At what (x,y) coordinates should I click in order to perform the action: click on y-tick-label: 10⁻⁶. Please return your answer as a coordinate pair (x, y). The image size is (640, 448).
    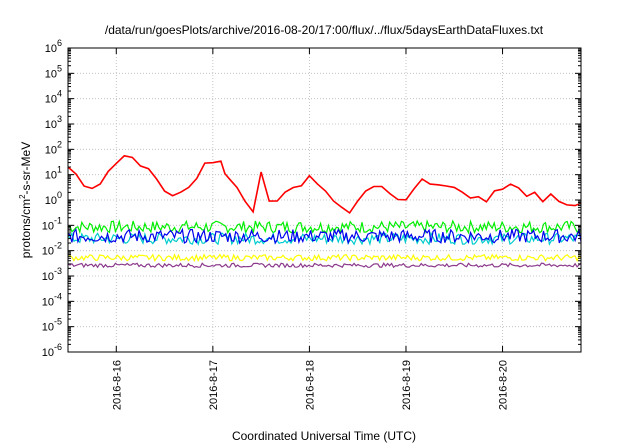
    Looking at the image, I should click on (52, 350).